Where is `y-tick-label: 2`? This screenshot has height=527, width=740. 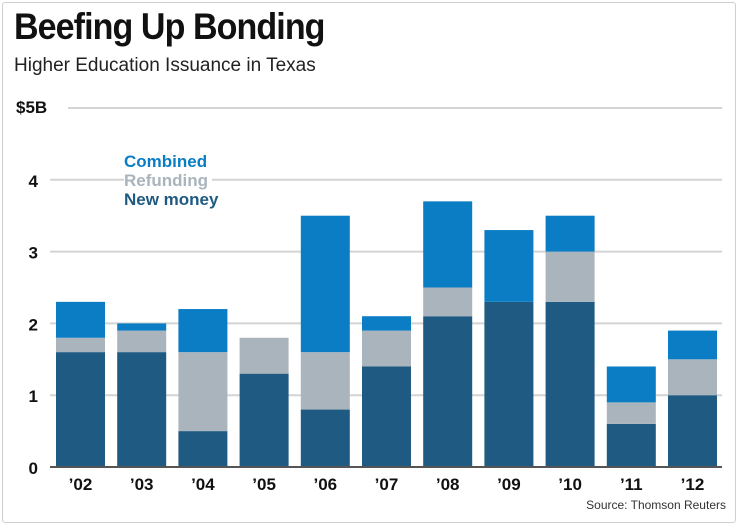 y-tick-label: 2 is located at coordinates (33, 324).